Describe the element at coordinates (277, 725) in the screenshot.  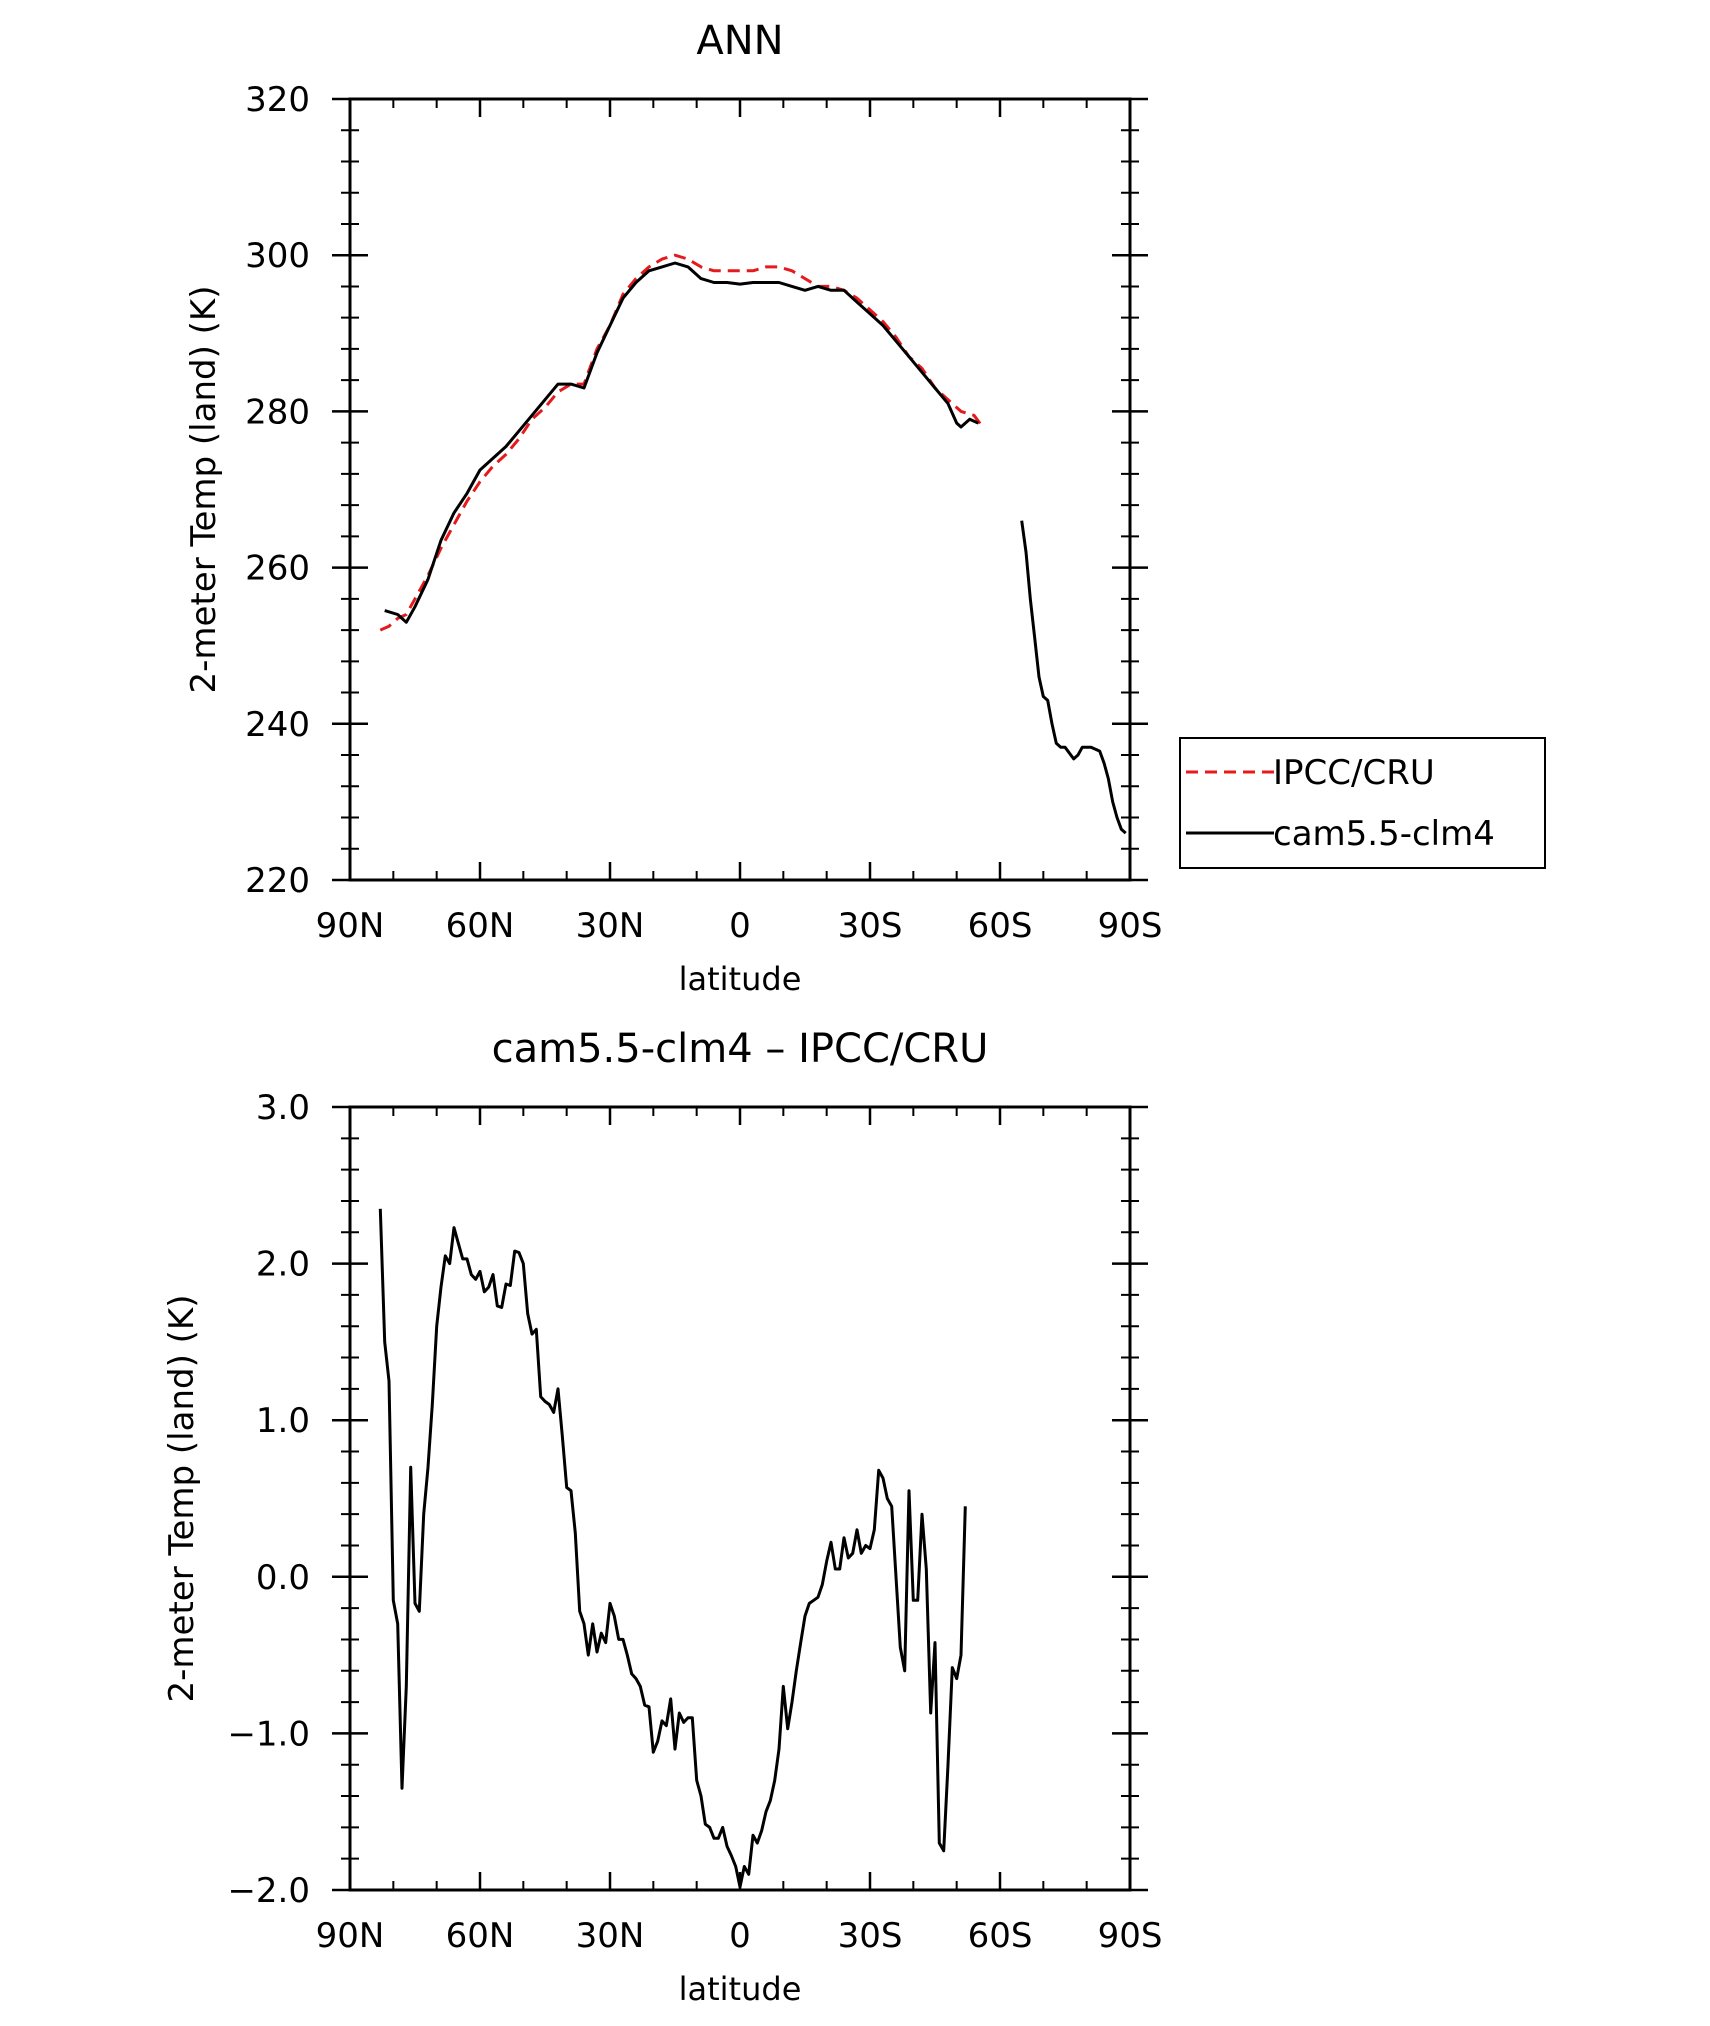
I see `y-tick-label: 240` at that location.